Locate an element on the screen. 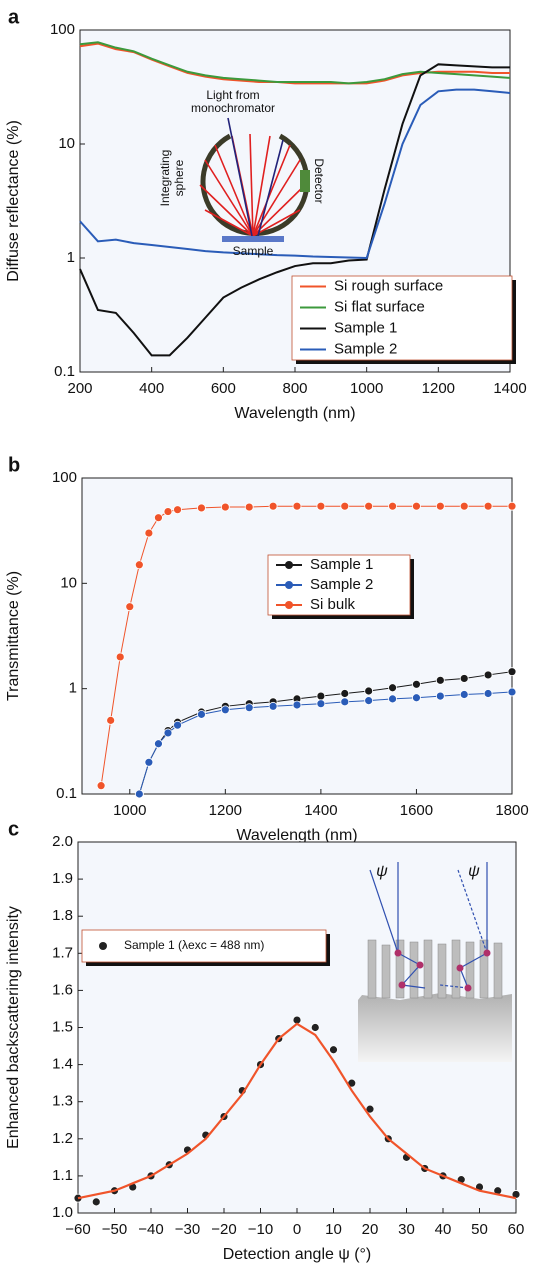 This screenshot has width=533, height=1271. x-tick-label: −60 is located at coordinates (77, 1229).